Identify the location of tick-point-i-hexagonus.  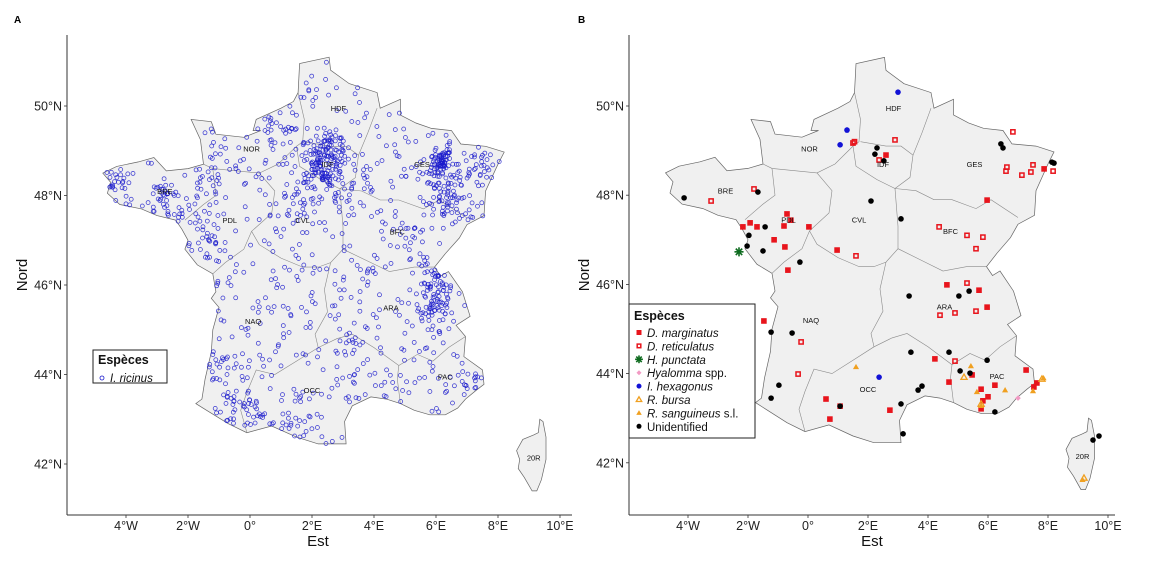
(840, 145).